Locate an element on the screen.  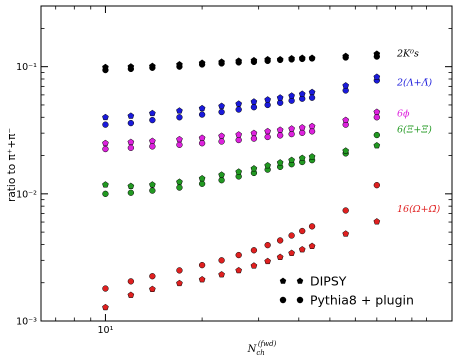
x-axis-label-sub: ch is located at coordinates (260, 352).